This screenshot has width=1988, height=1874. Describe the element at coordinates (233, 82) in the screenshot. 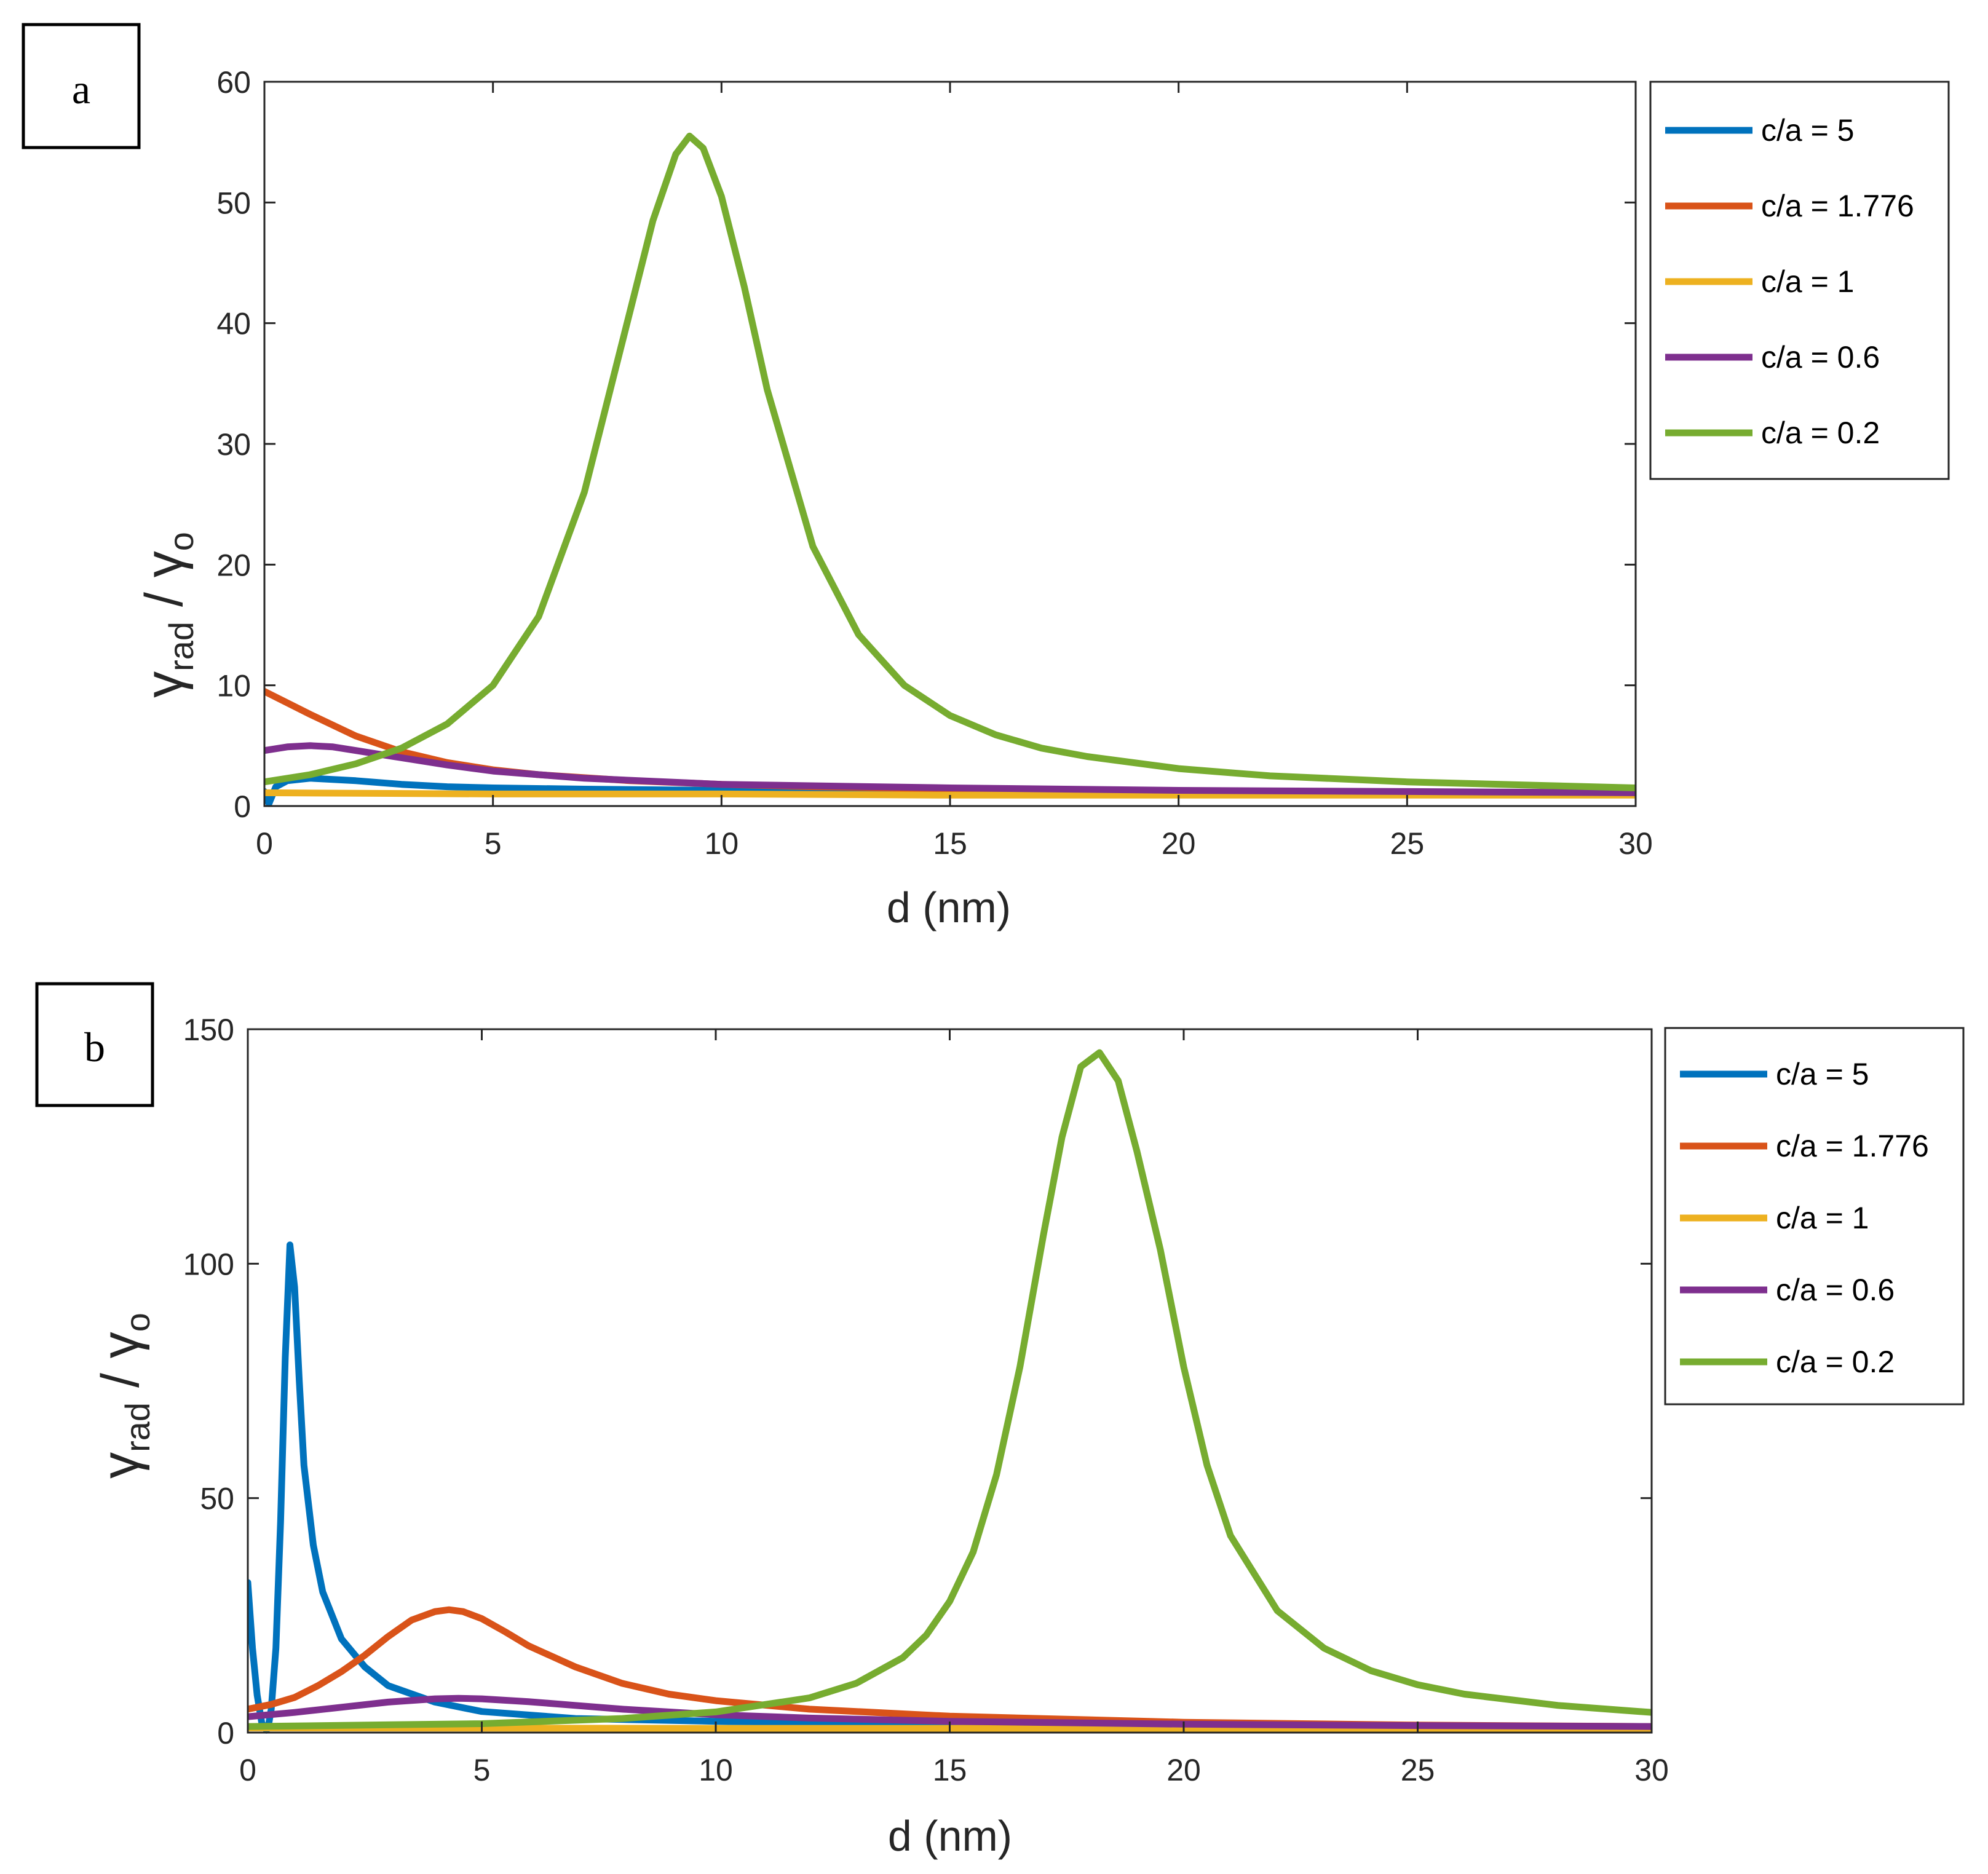

I see `y-tick-label: 60` at that location.